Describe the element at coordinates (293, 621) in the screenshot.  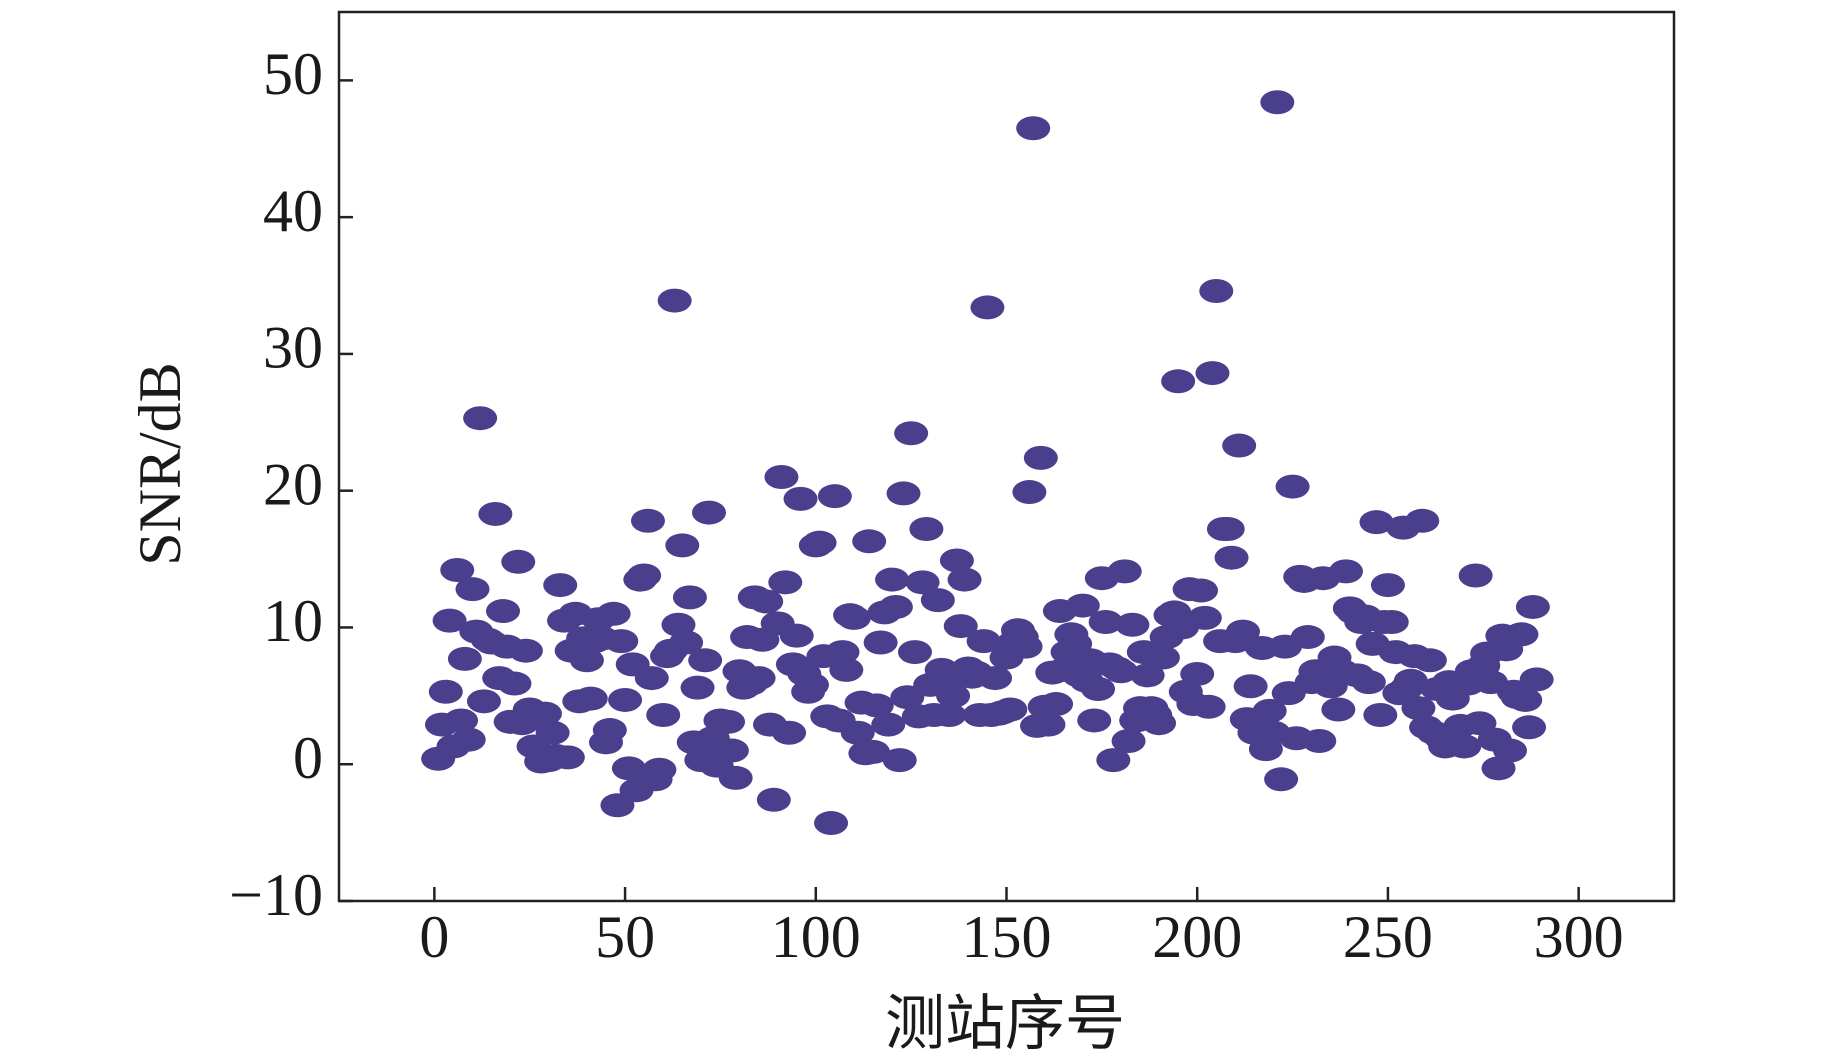
I see `y-tick-label: 10` at that location.